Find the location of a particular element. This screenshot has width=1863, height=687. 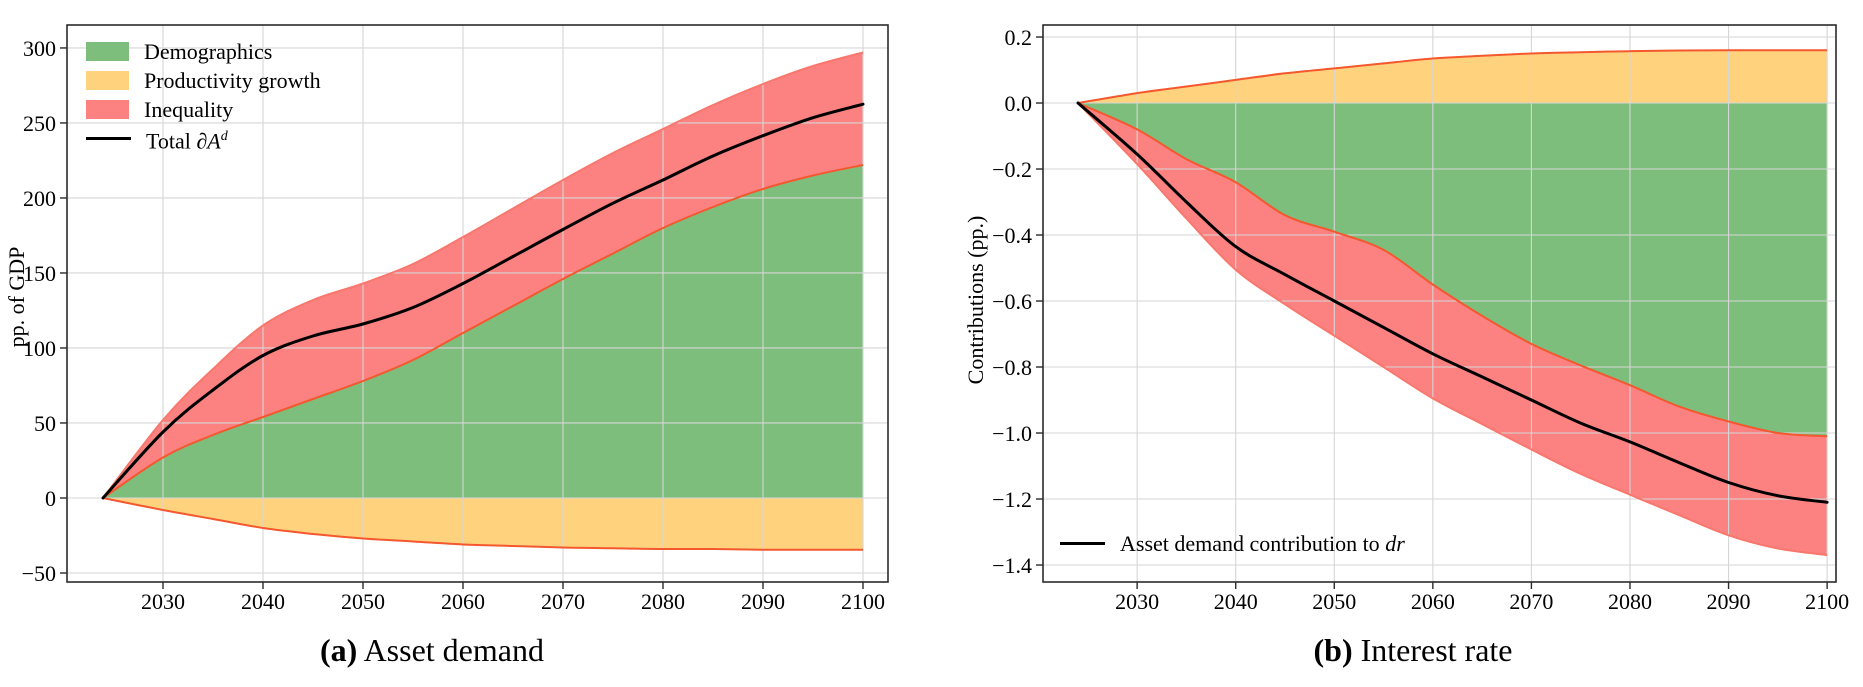

legend-label: Asset demand contribution to dr is located at coordinates (1262, 543).